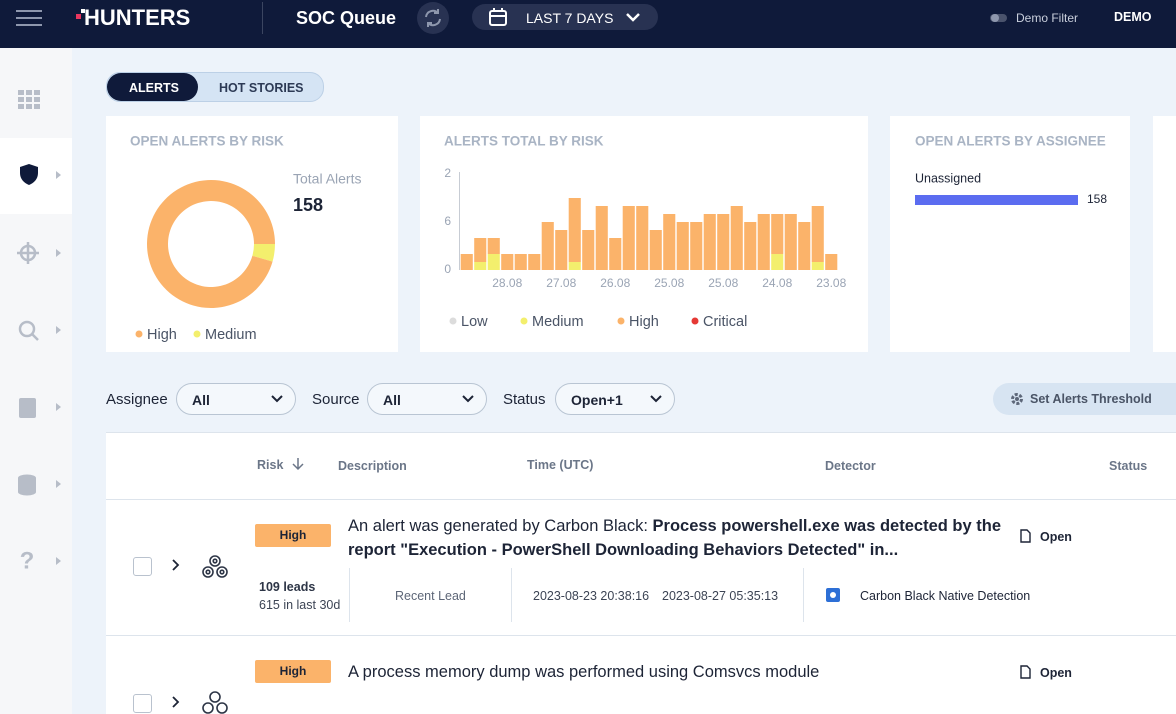  I want to click on status: Open, so click(1056, 673).